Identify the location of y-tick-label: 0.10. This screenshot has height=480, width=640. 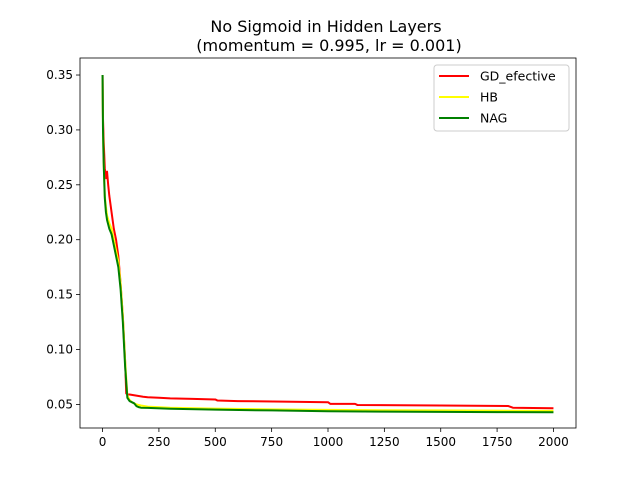
(59, 349).